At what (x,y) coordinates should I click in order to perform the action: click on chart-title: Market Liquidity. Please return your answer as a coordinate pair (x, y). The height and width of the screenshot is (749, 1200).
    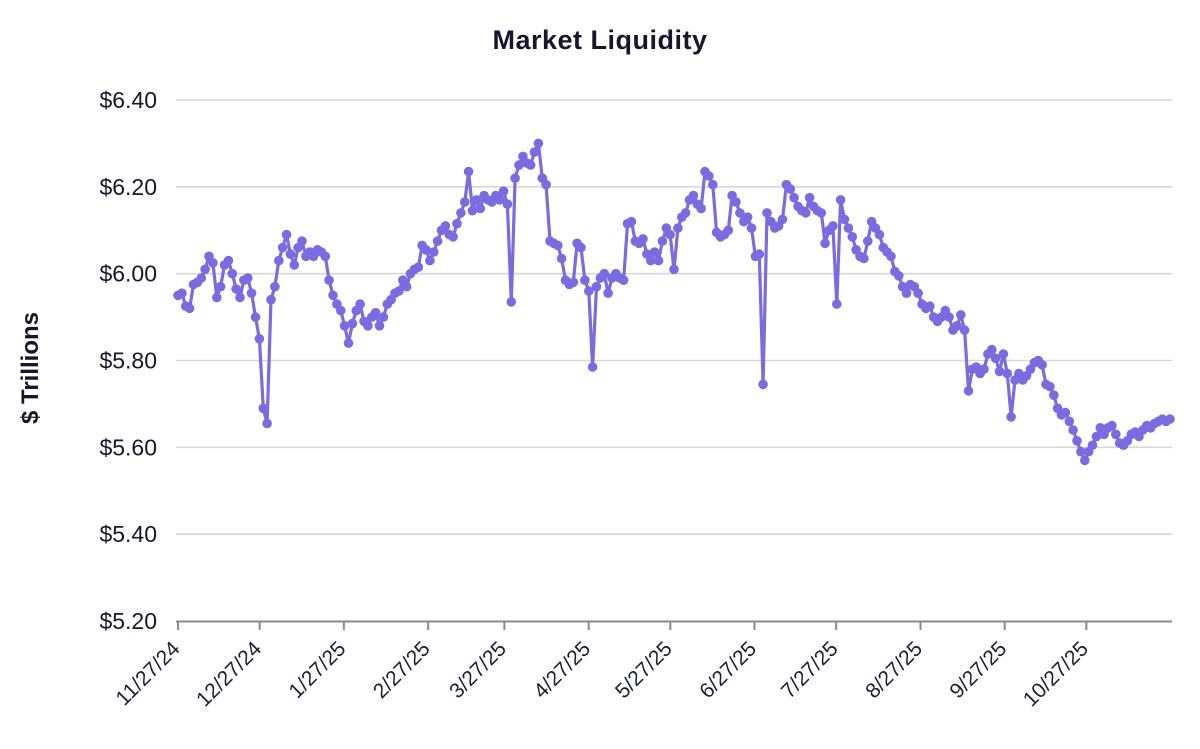
    Looking at the image, I should click on (600, 40).